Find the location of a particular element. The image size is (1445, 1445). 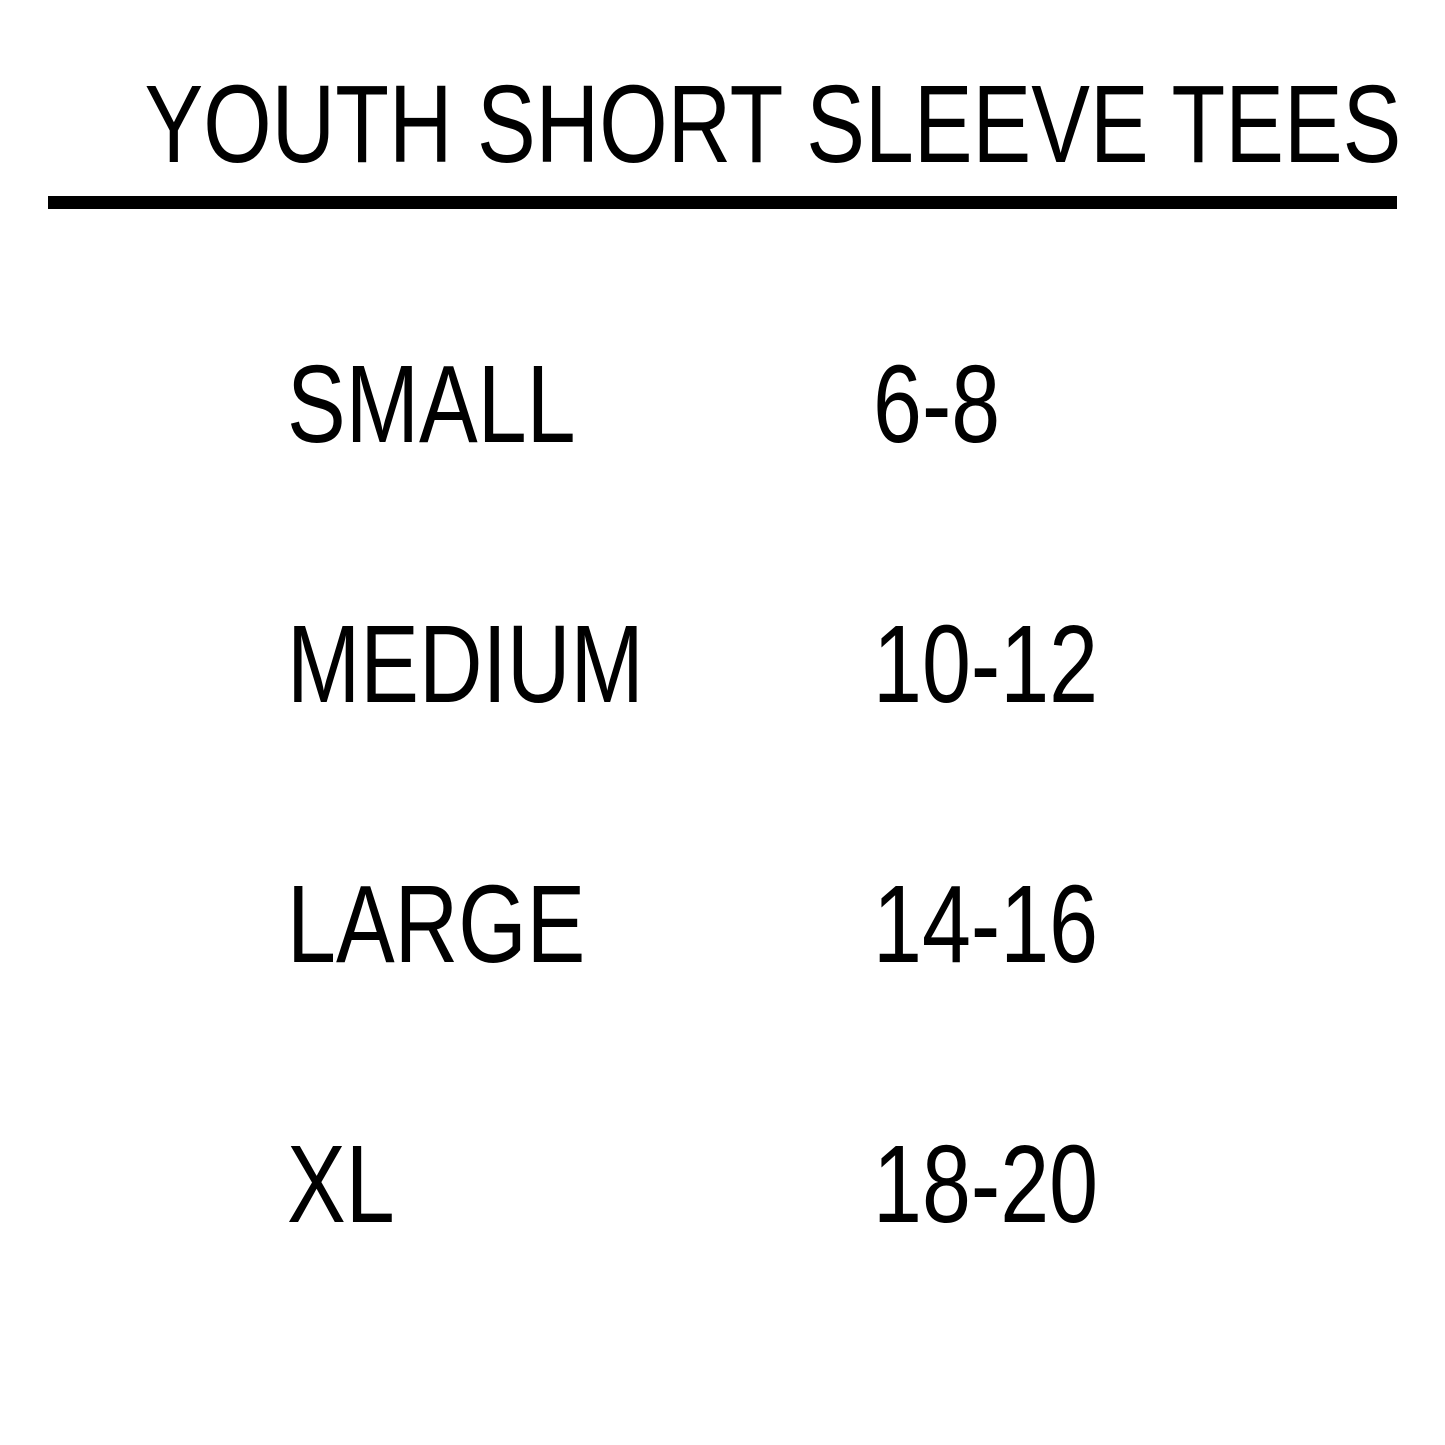

size-label: XL is located at coordinates (341, 1184).